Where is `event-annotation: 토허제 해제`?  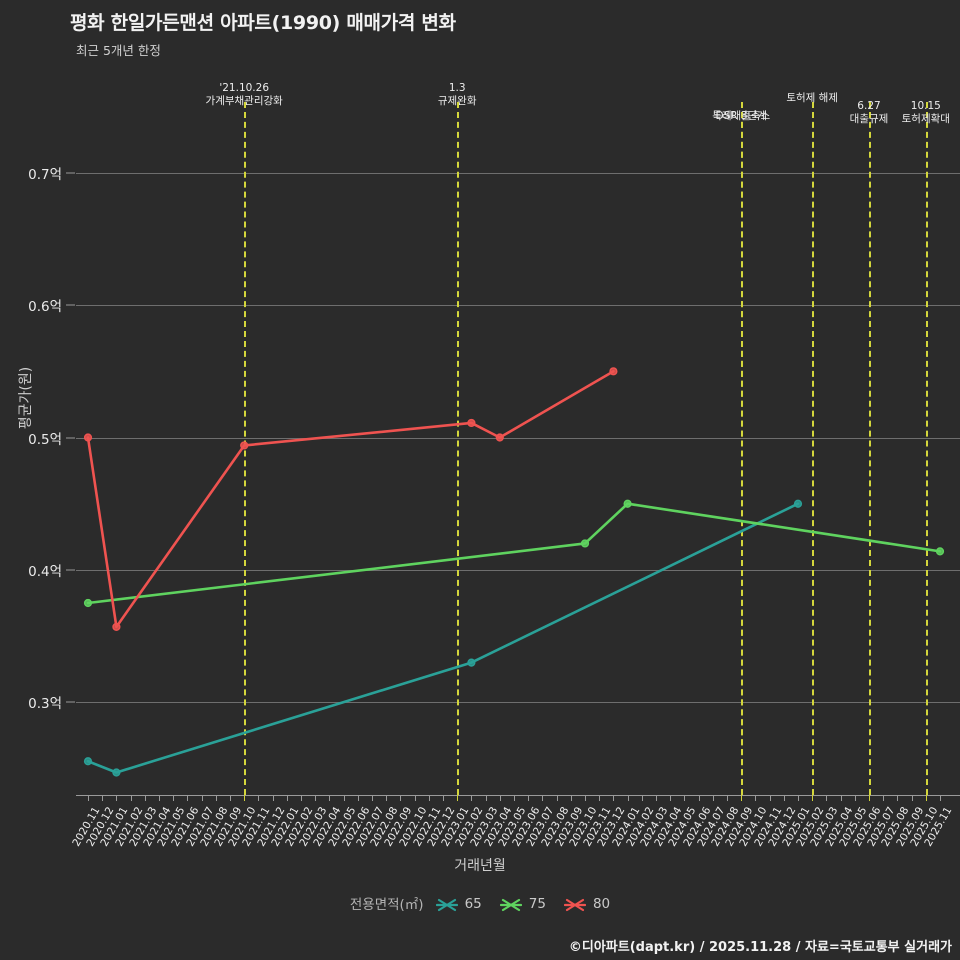
event-annotation: 토허제 해제 is located at coordinates (812, 98).